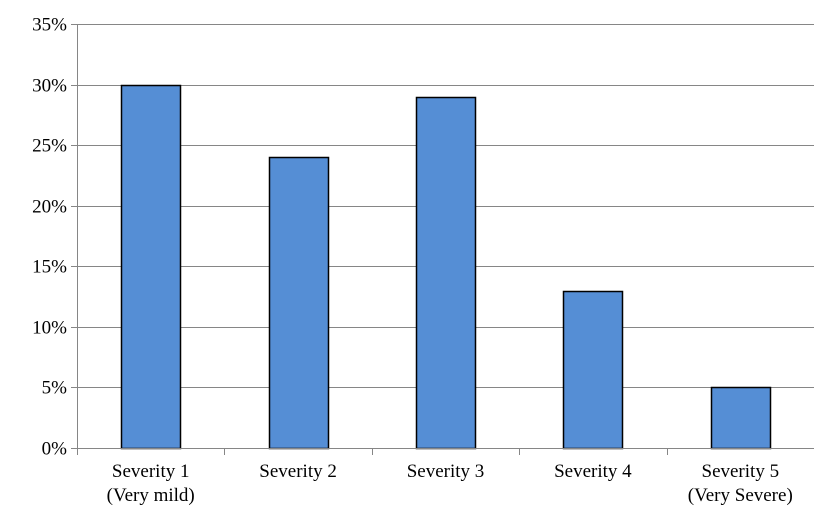 The height and width of the screenshot is (517, 814). What do you see at coordinates (49, 207) in the screenshot?
I see `y-tick-label: 20%` at bounding box center [49, 207].